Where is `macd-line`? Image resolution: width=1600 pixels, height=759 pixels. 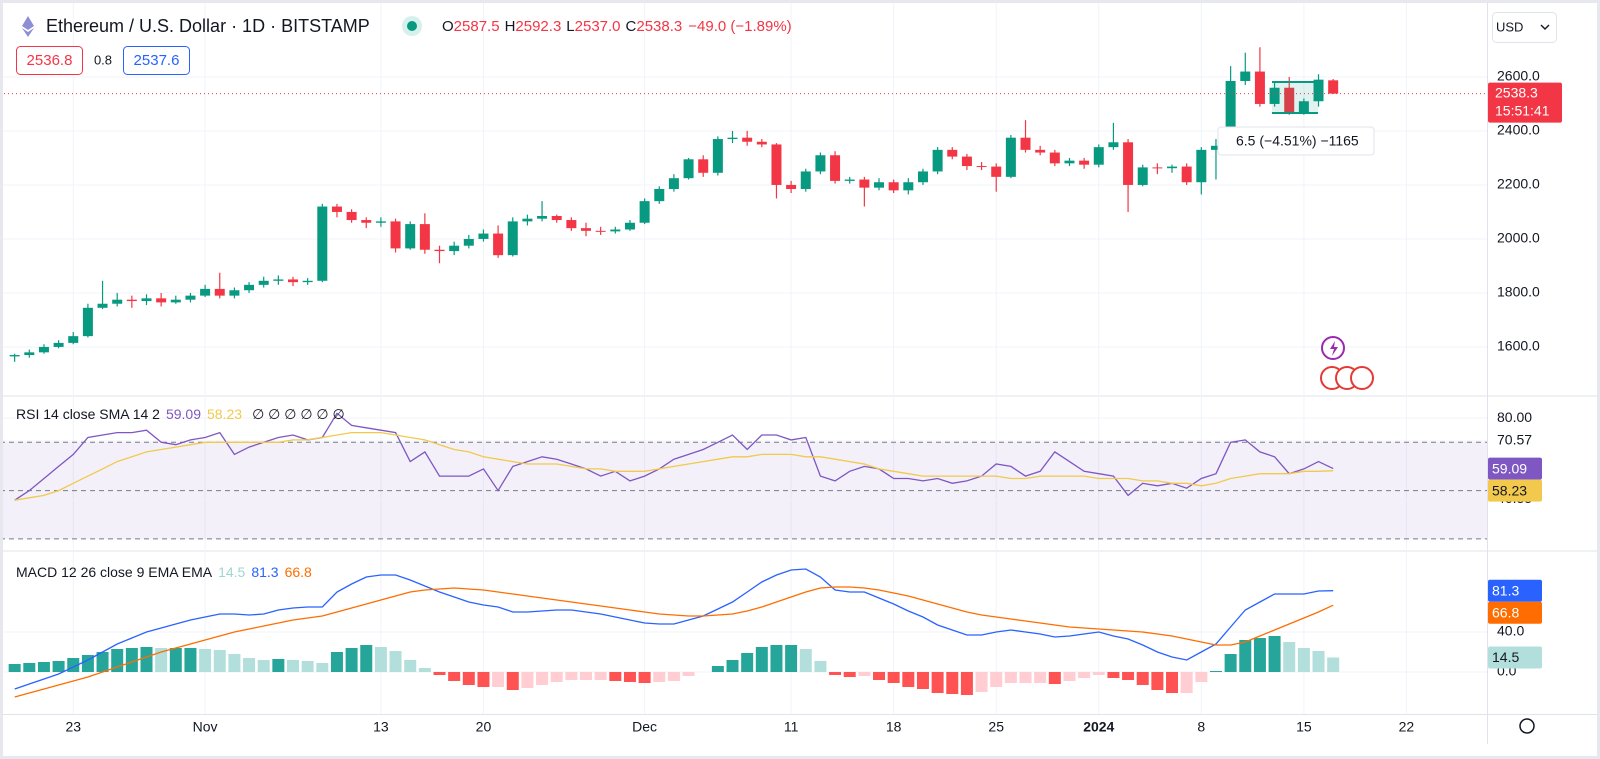
macd-line is located at coordinates (674, 642).